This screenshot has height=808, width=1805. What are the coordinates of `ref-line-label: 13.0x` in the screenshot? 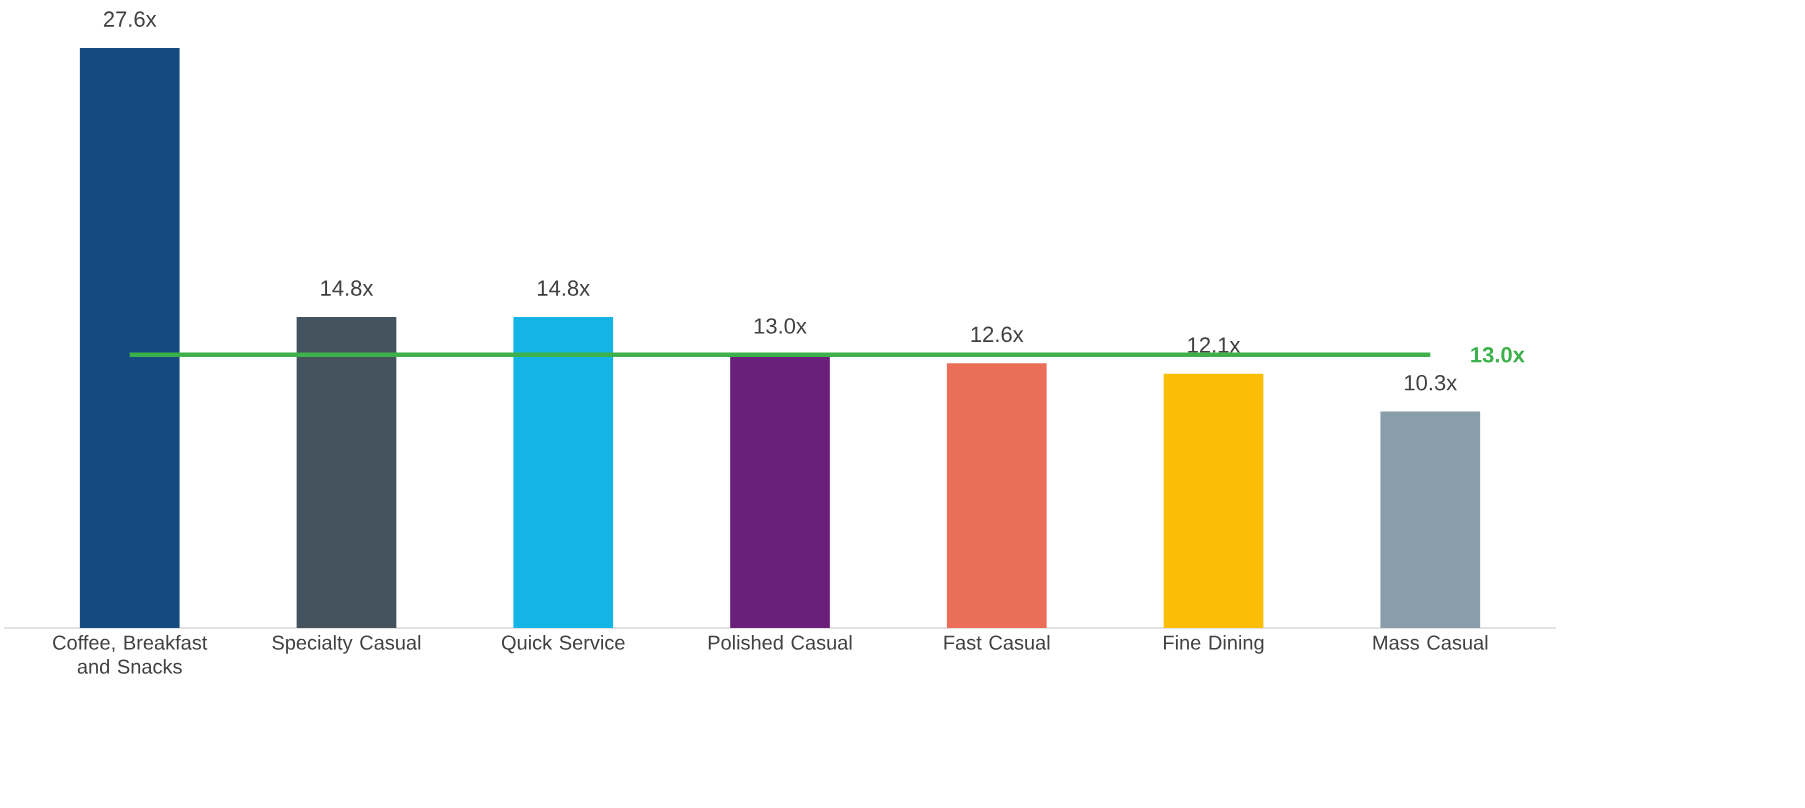 It's located at (1498, 355).